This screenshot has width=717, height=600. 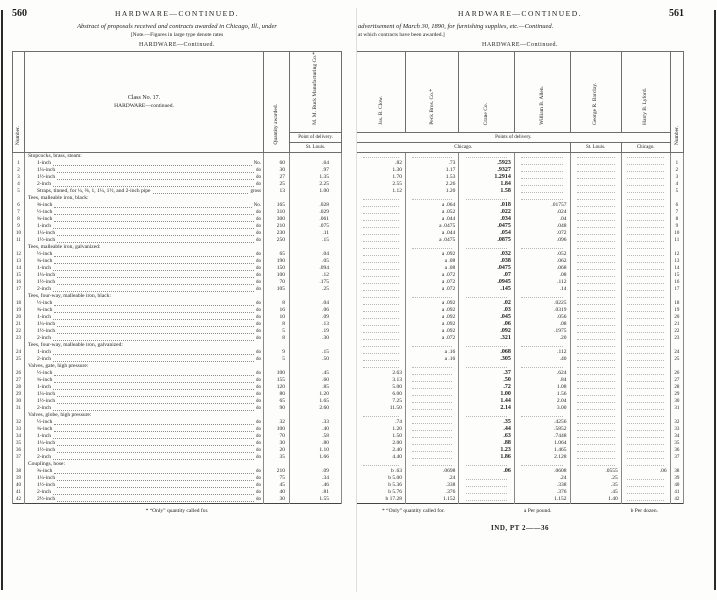 What do you see at coordinates (432, 184) in the screenshot?
I see `vendor-price-cell: 2.26` at bounding box center [432, 184].